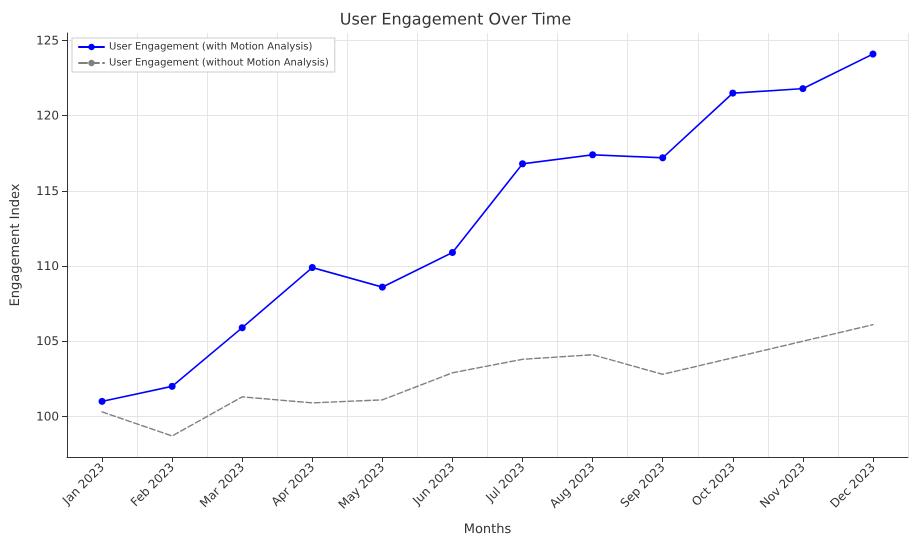  I want to click on x-axis-title: Months, so click(488, 529).